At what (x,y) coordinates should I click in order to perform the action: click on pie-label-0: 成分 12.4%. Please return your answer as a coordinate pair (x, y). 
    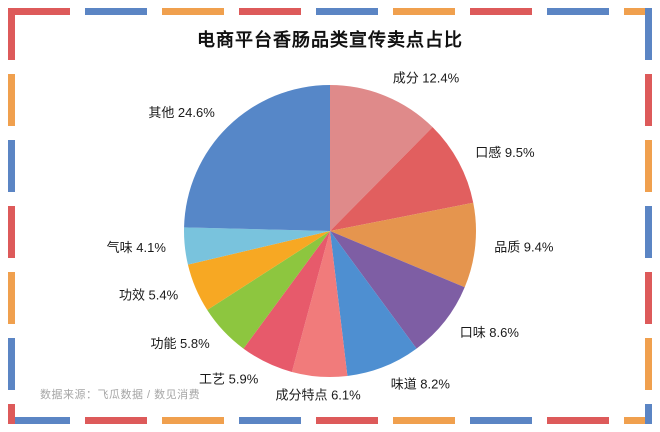
    Looking at the image, I should click on (426, 77).